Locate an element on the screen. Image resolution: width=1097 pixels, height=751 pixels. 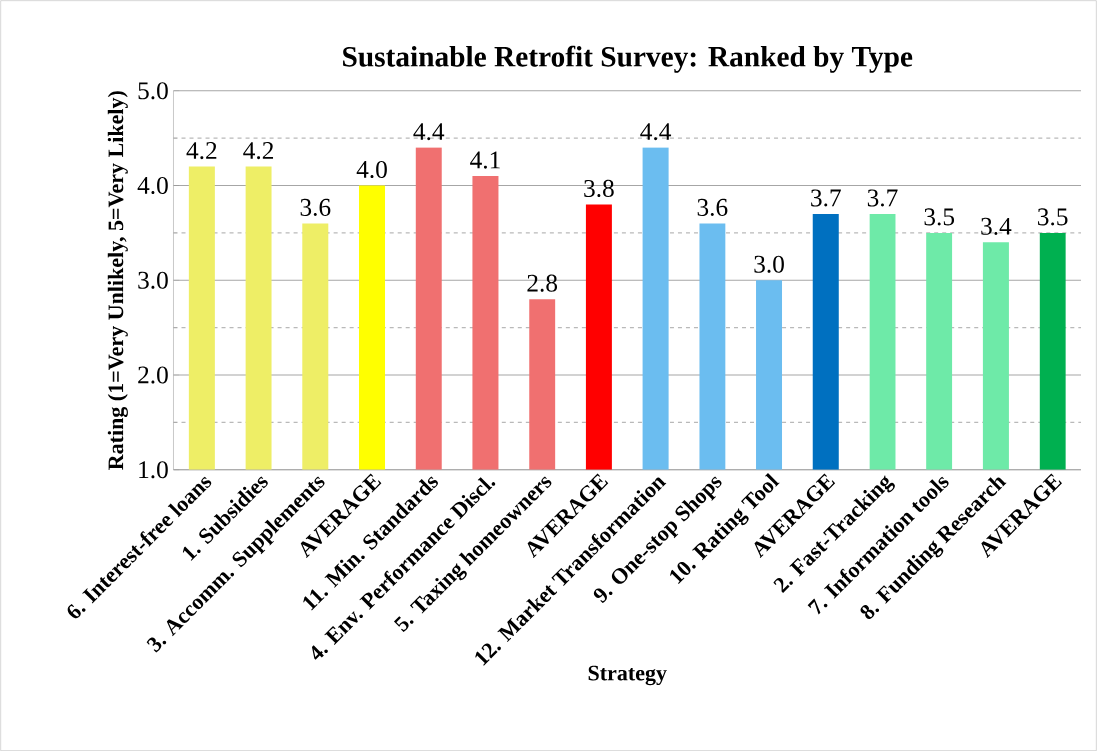
y-tick-label: 3.0 is located at coordinates (153, 280).